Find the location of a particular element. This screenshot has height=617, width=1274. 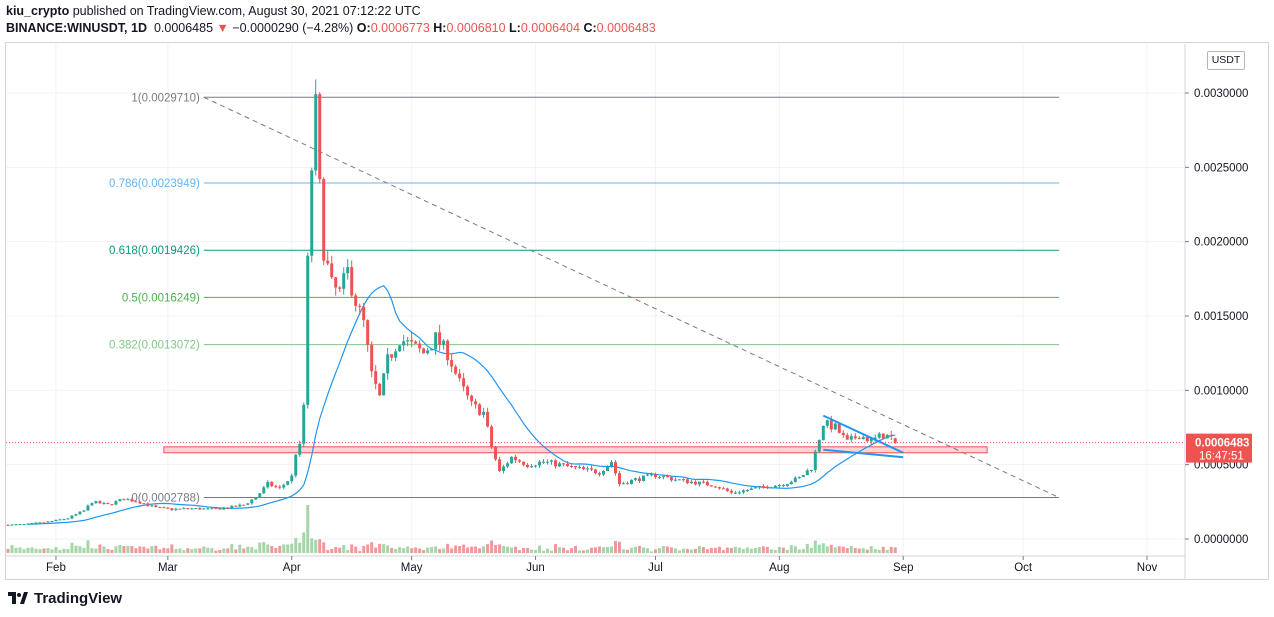

fib-level-label: 0.5(0.0016249) is located at coordinates (161, 298).